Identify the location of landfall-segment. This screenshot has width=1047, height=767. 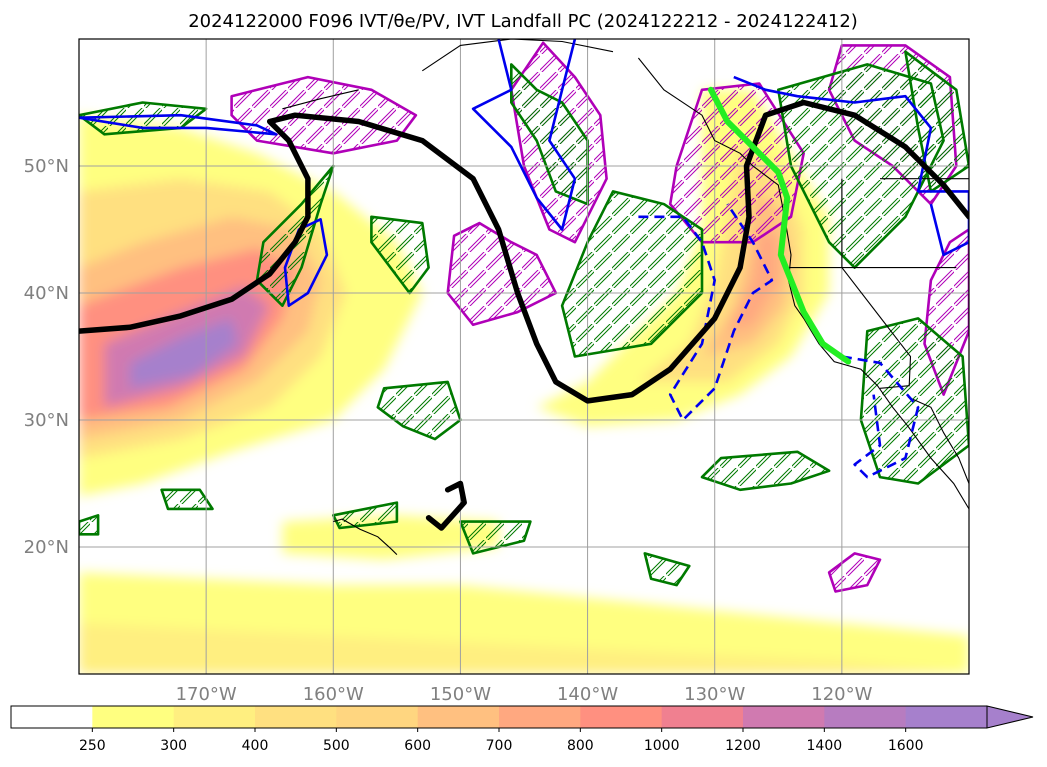
(779, 225).